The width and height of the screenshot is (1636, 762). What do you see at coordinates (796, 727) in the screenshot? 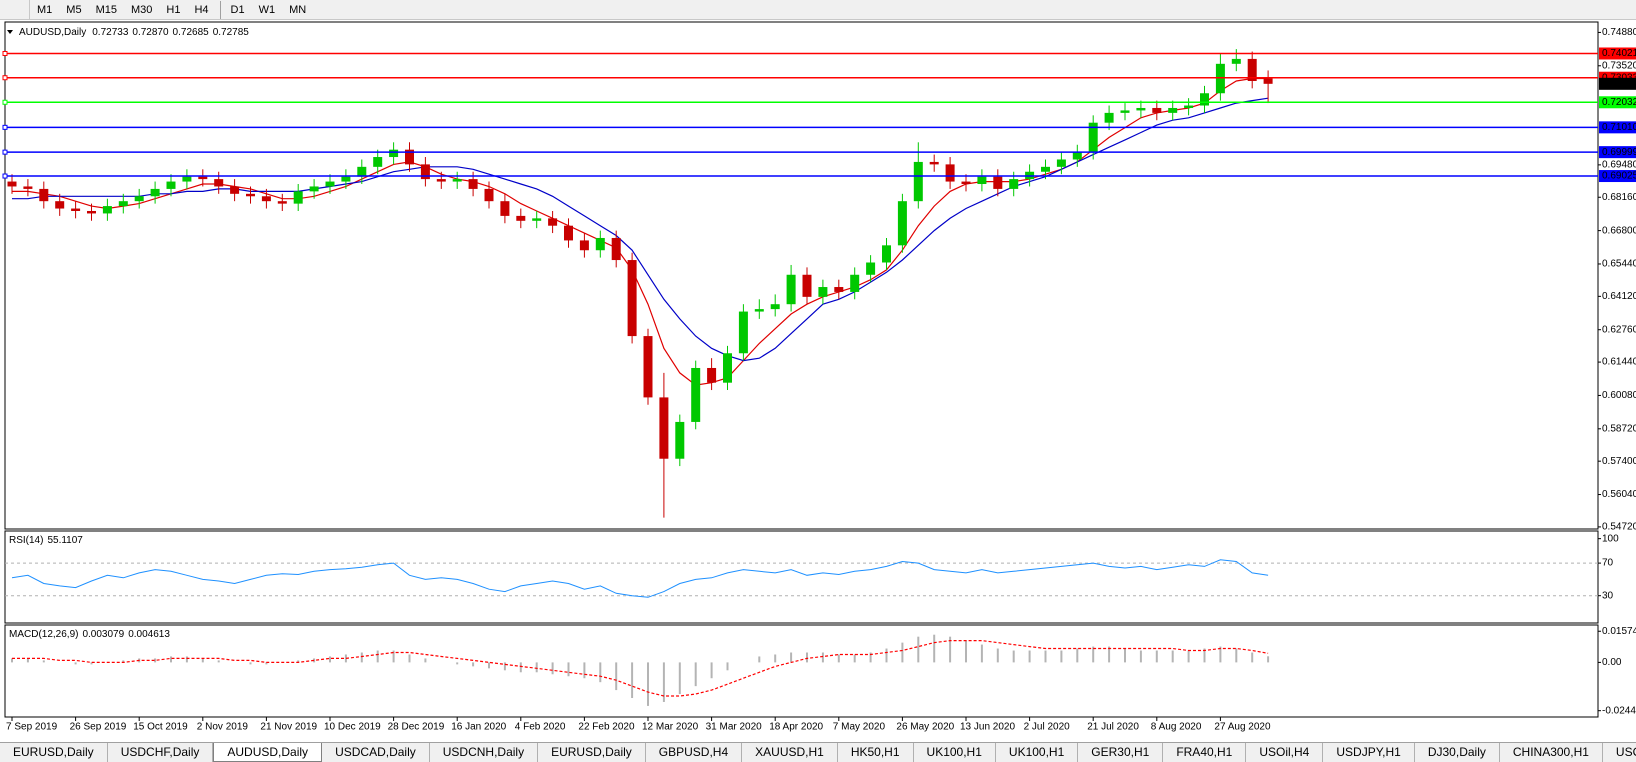
I see `x-tick-label: 18 Apr 2020` at bounding box center [796, 727].